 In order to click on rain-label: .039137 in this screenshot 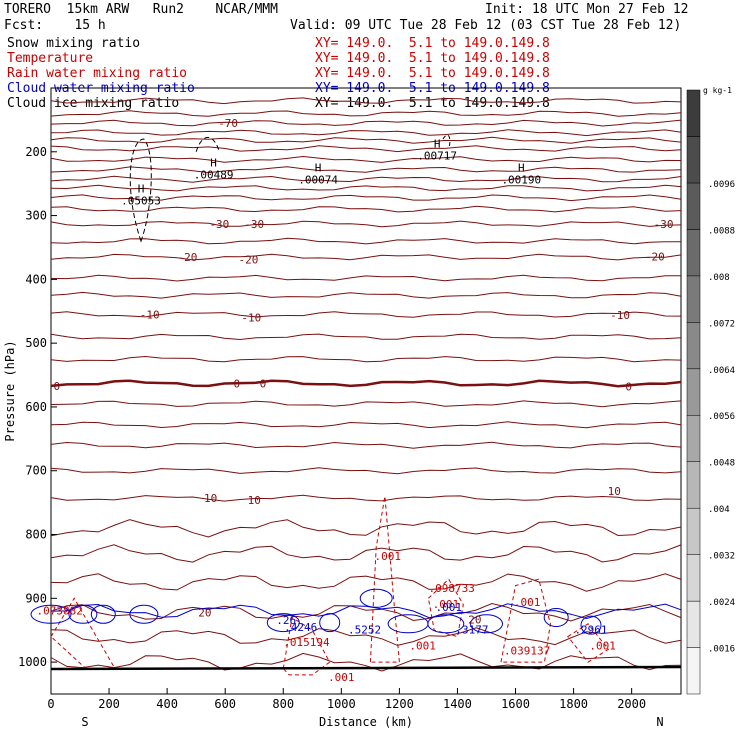, I will do `click(527, 650)`.